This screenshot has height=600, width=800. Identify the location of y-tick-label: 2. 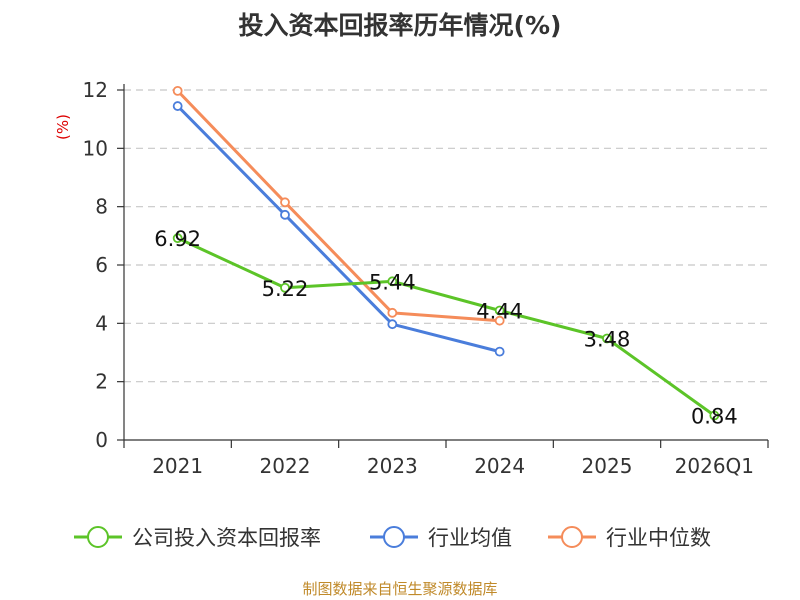
(101, 382).